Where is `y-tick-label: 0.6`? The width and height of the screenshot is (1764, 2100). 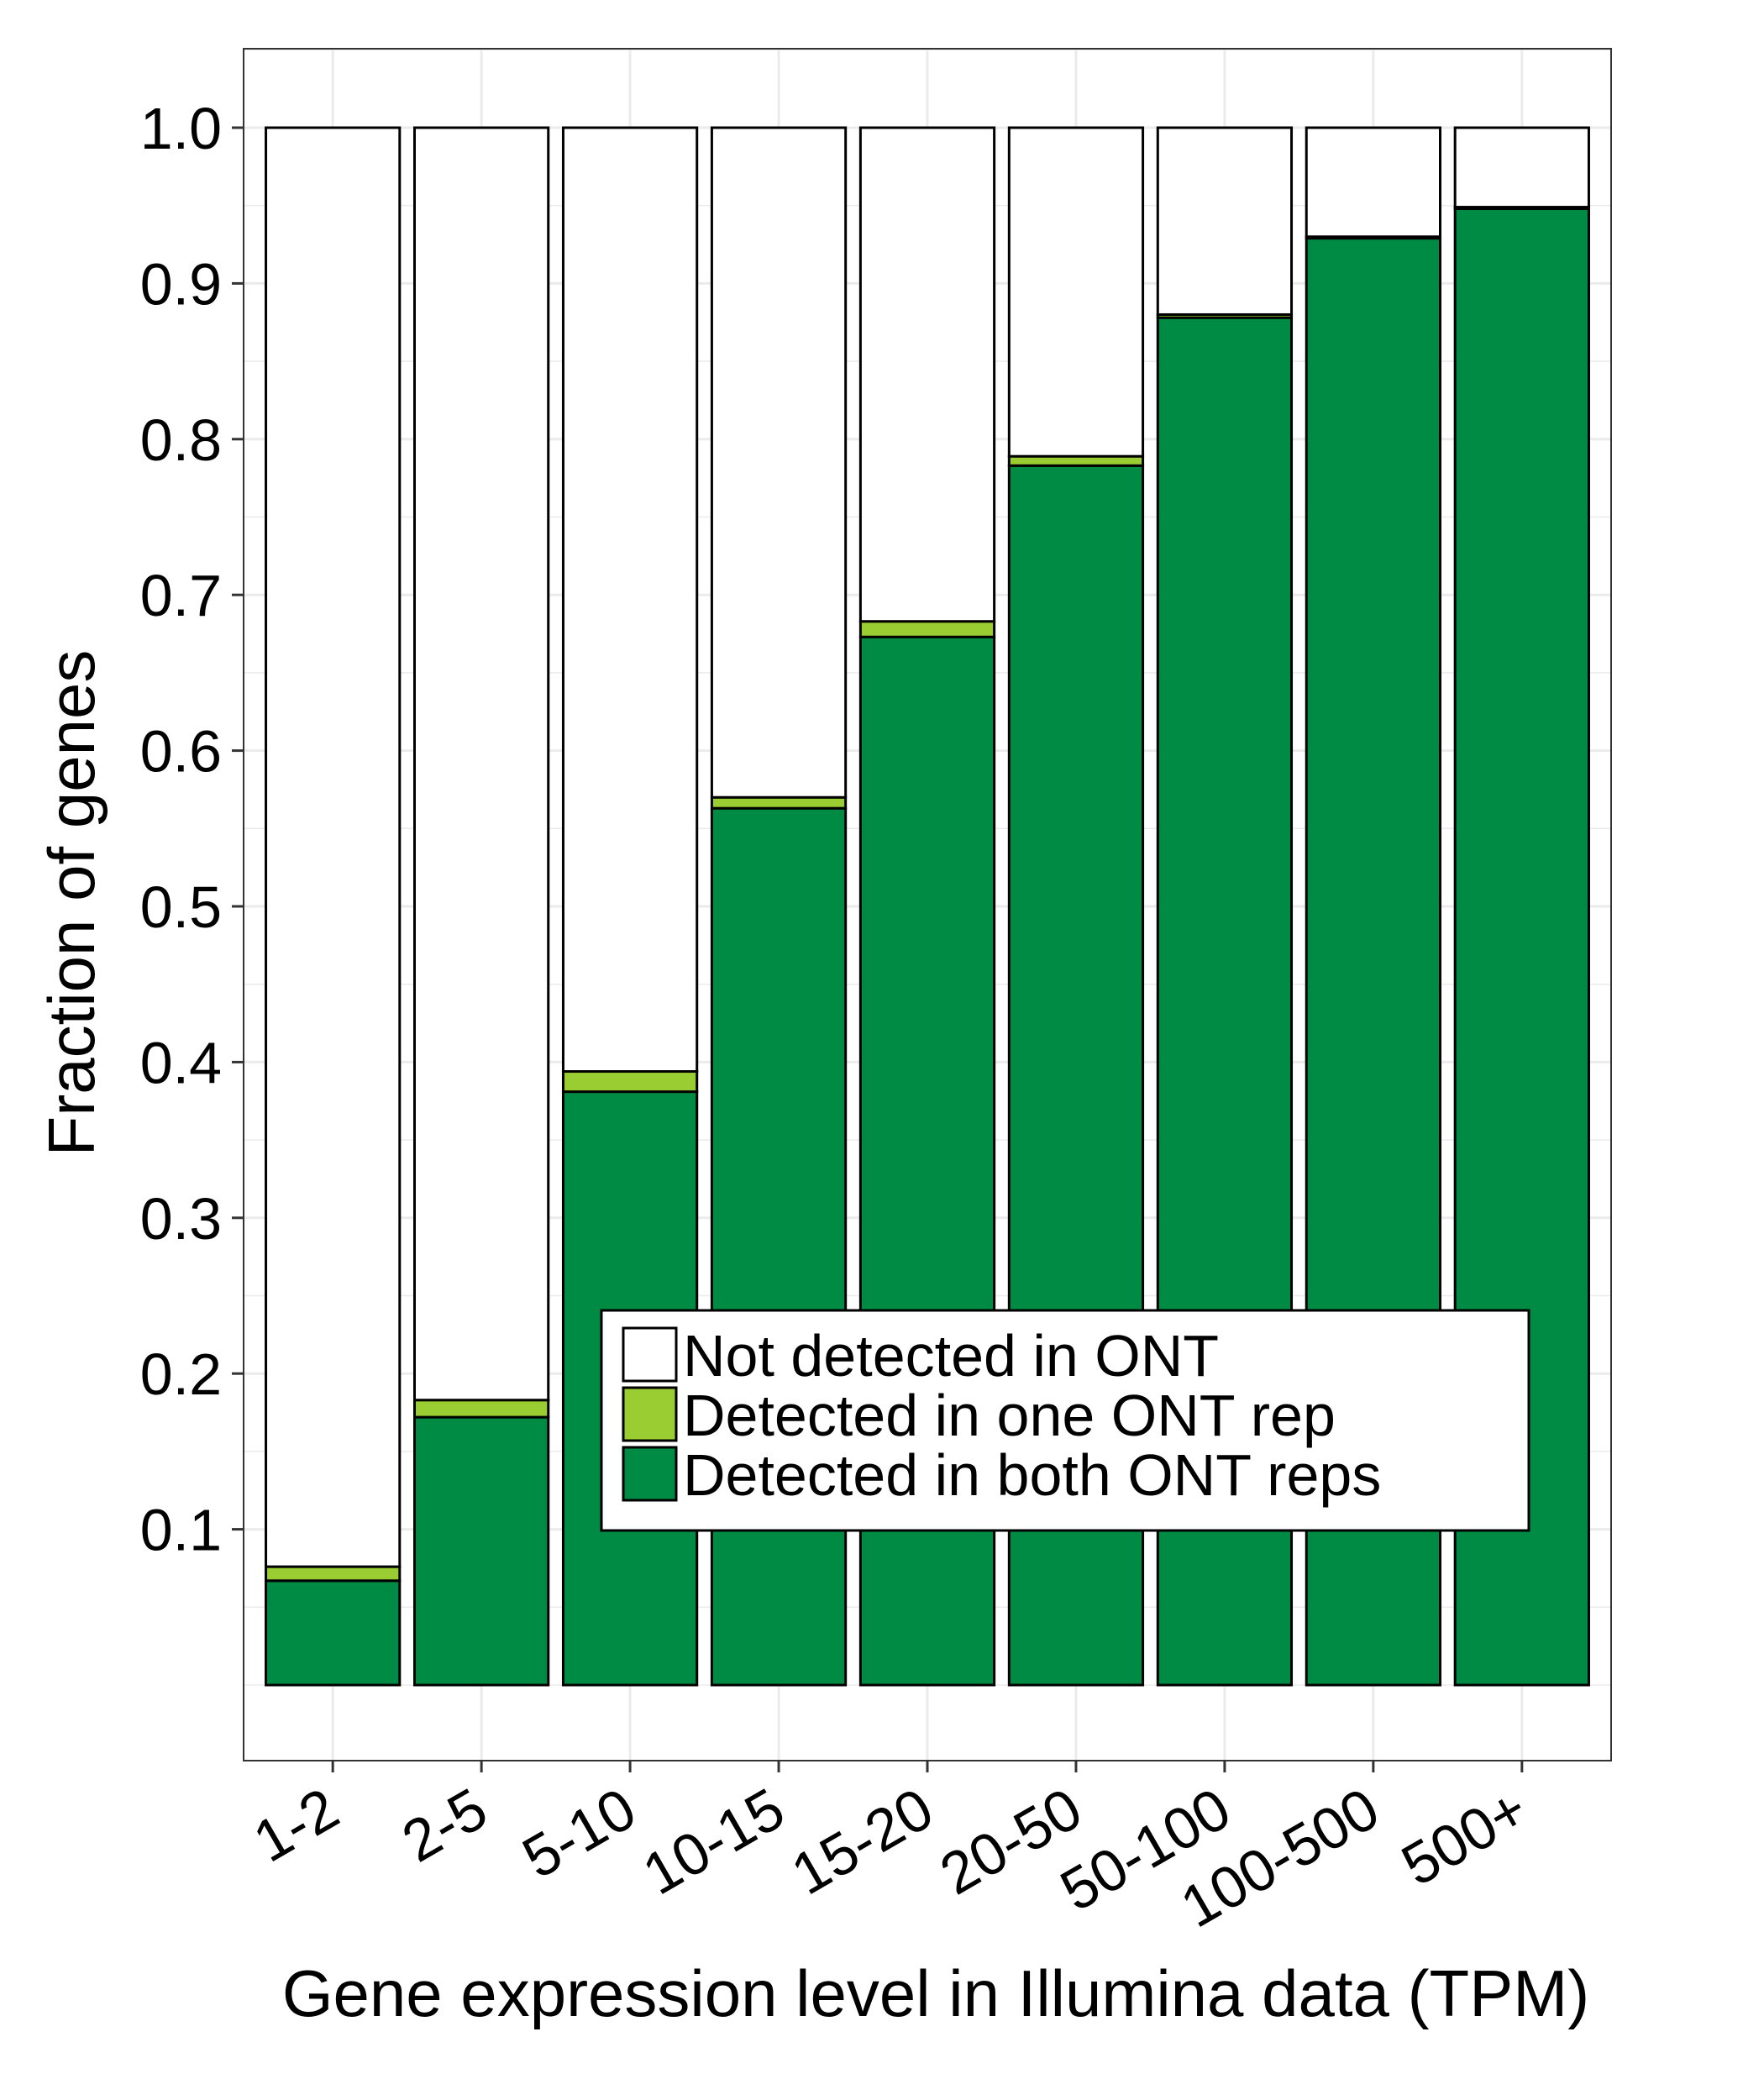 y-tick-label: 0.6 is located at coordinates (181, 752).